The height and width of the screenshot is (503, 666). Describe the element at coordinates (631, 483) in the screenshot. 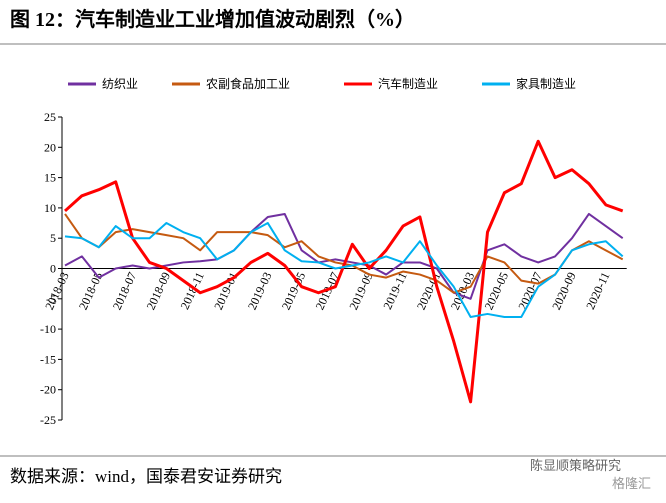

I see `brand: 格隆汇` at that location.